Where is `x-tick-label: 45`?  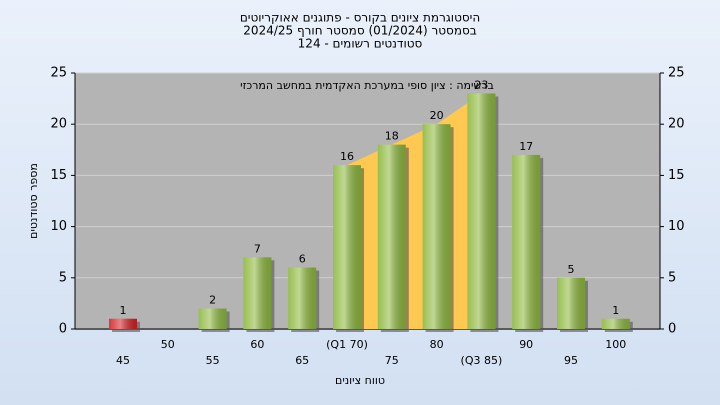 x-tick-label: 45 is located at coordinates (123, 360).